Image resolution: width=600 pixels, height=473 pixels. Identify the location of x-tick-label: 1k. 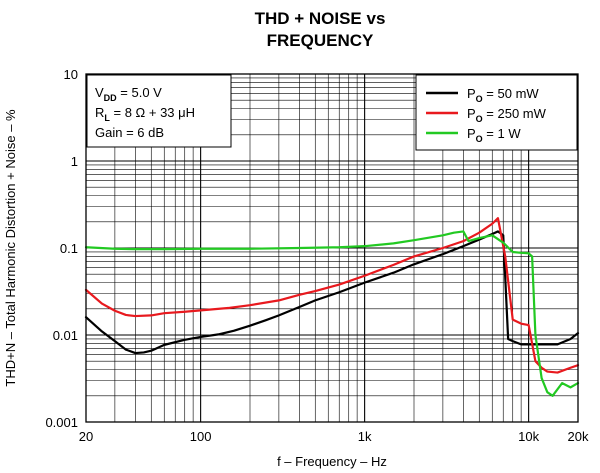
(365, 436).